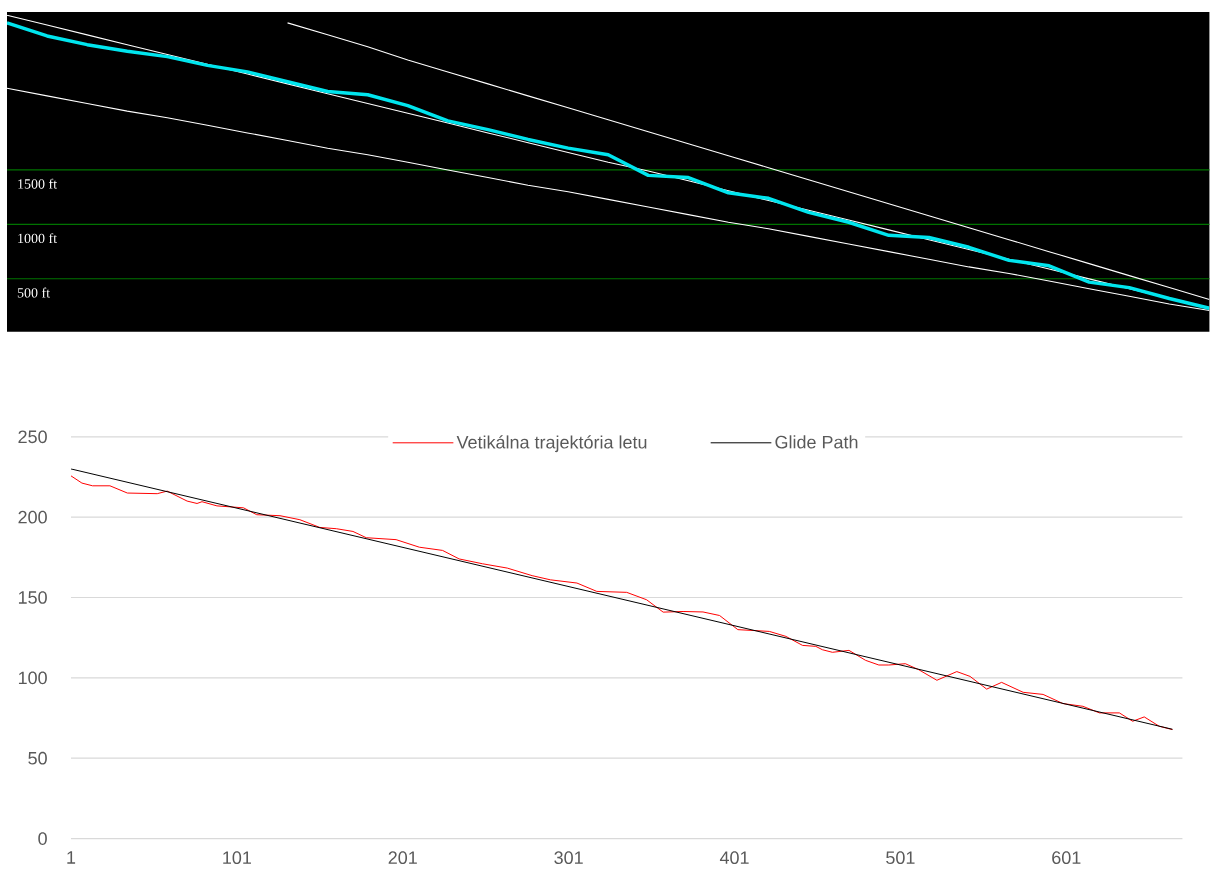 This screenshot has height=882, width=1210. I want to click on y-tick-label: 250, so click(32, 437).